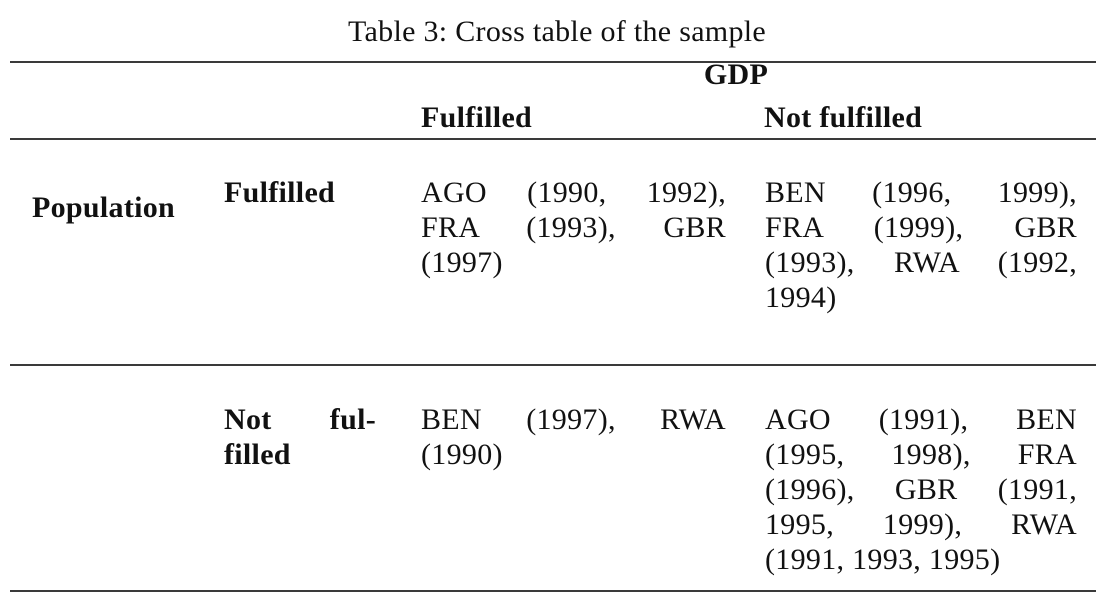  I want to click on cell-line: (1996), GBR (1991,, so click(921, 489).